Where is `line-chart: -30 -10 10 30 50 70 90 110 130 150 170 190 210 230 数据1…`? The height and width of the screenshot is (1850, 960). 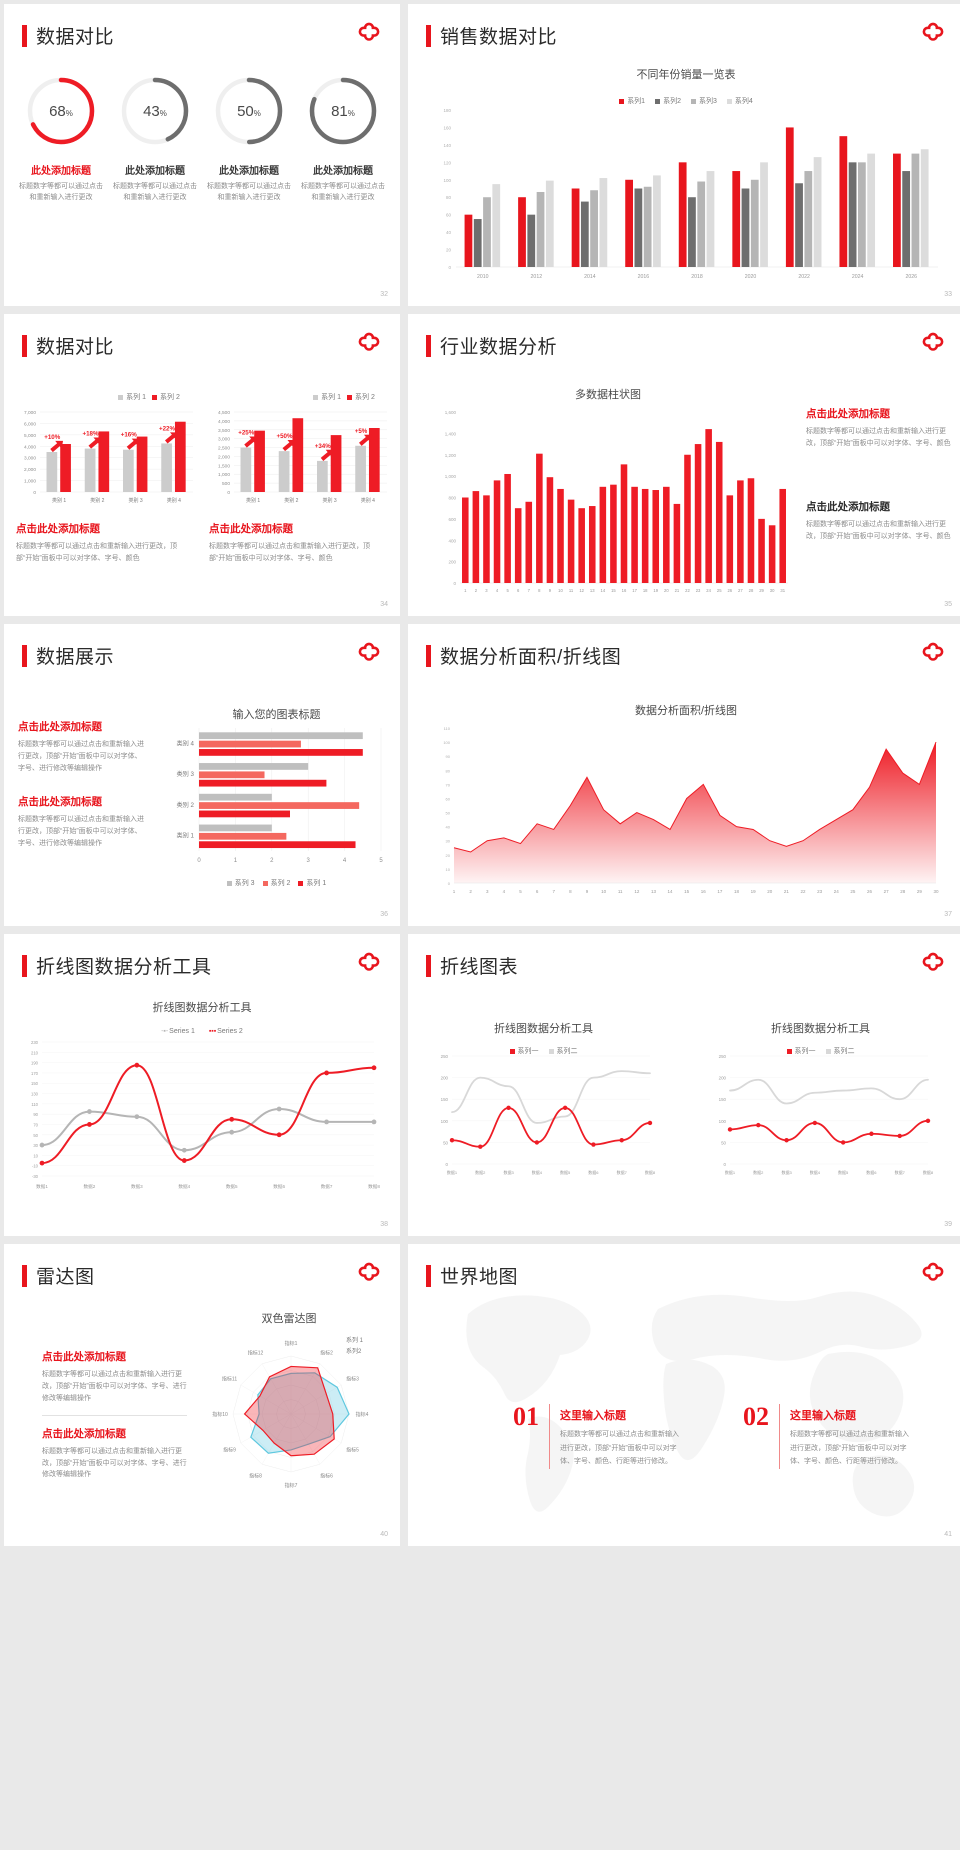 line-chart: -30 -10 10 30 50 70 90 110 130 150 170 190 210 230 数据1… is located at coordinates (205, 1115).